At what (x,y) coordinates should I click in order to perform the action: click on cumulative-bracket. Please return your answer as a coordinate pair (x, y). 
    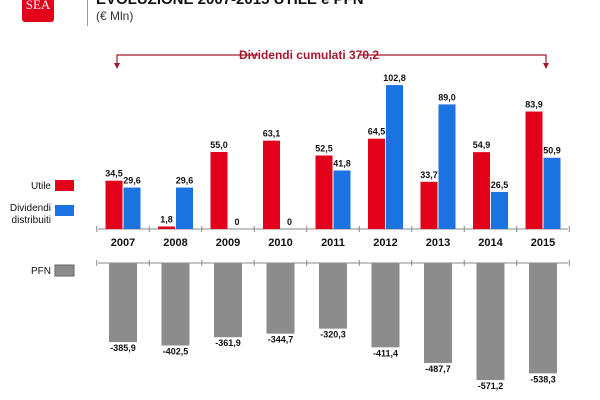
    Looking at the image, I should click on (331, 59).